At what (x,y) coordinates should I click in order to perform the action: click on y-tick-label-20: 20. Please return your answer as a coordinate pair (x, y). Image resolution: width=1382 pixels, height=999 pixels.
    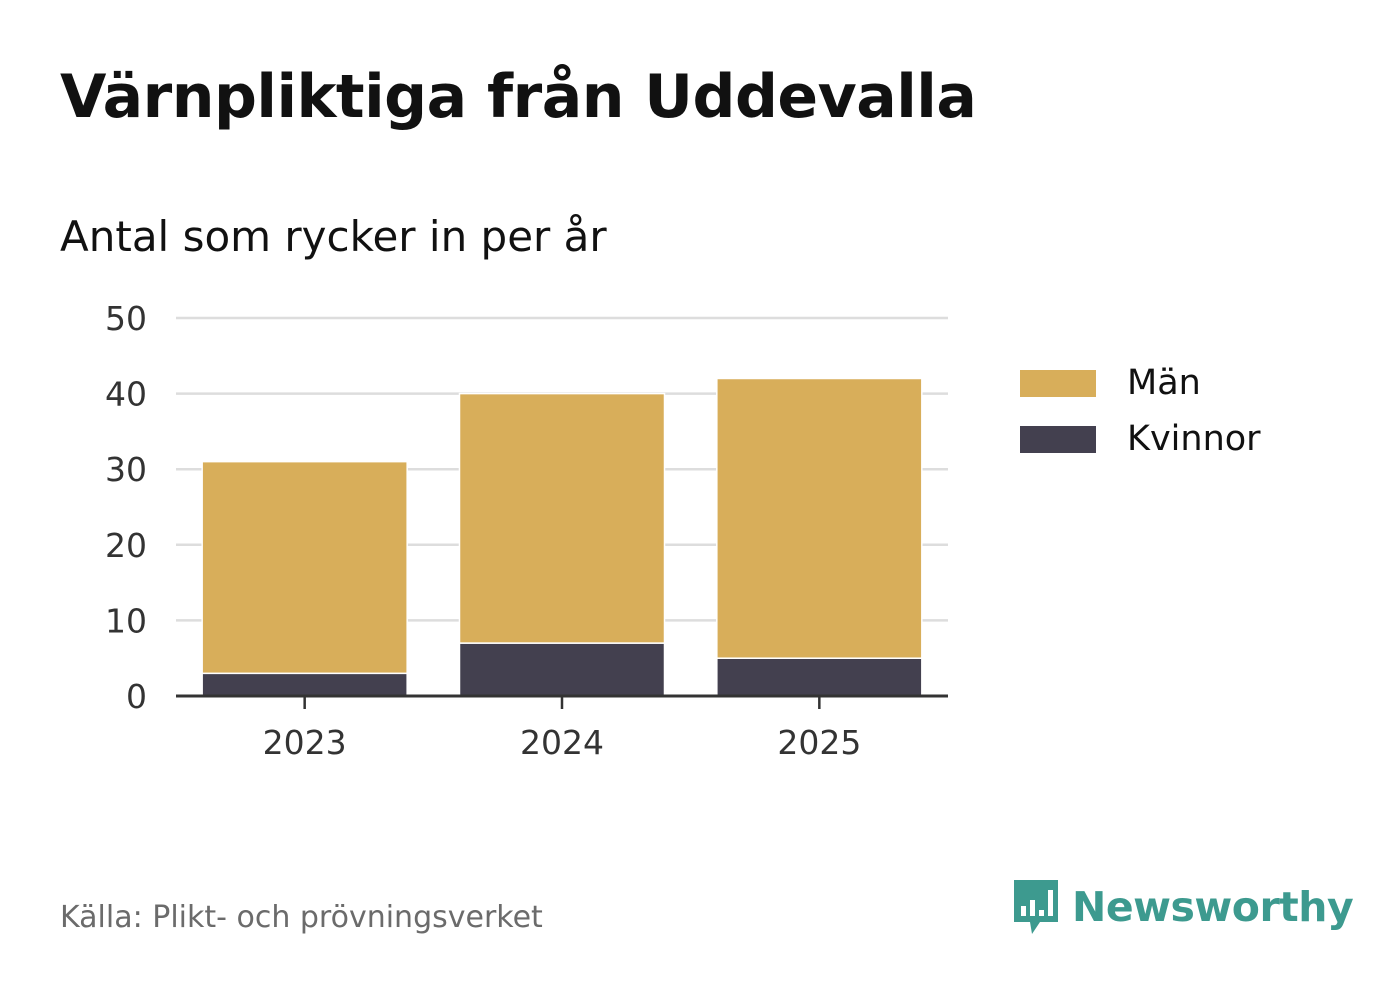
    Looking at the image, I should click on (126, 545).